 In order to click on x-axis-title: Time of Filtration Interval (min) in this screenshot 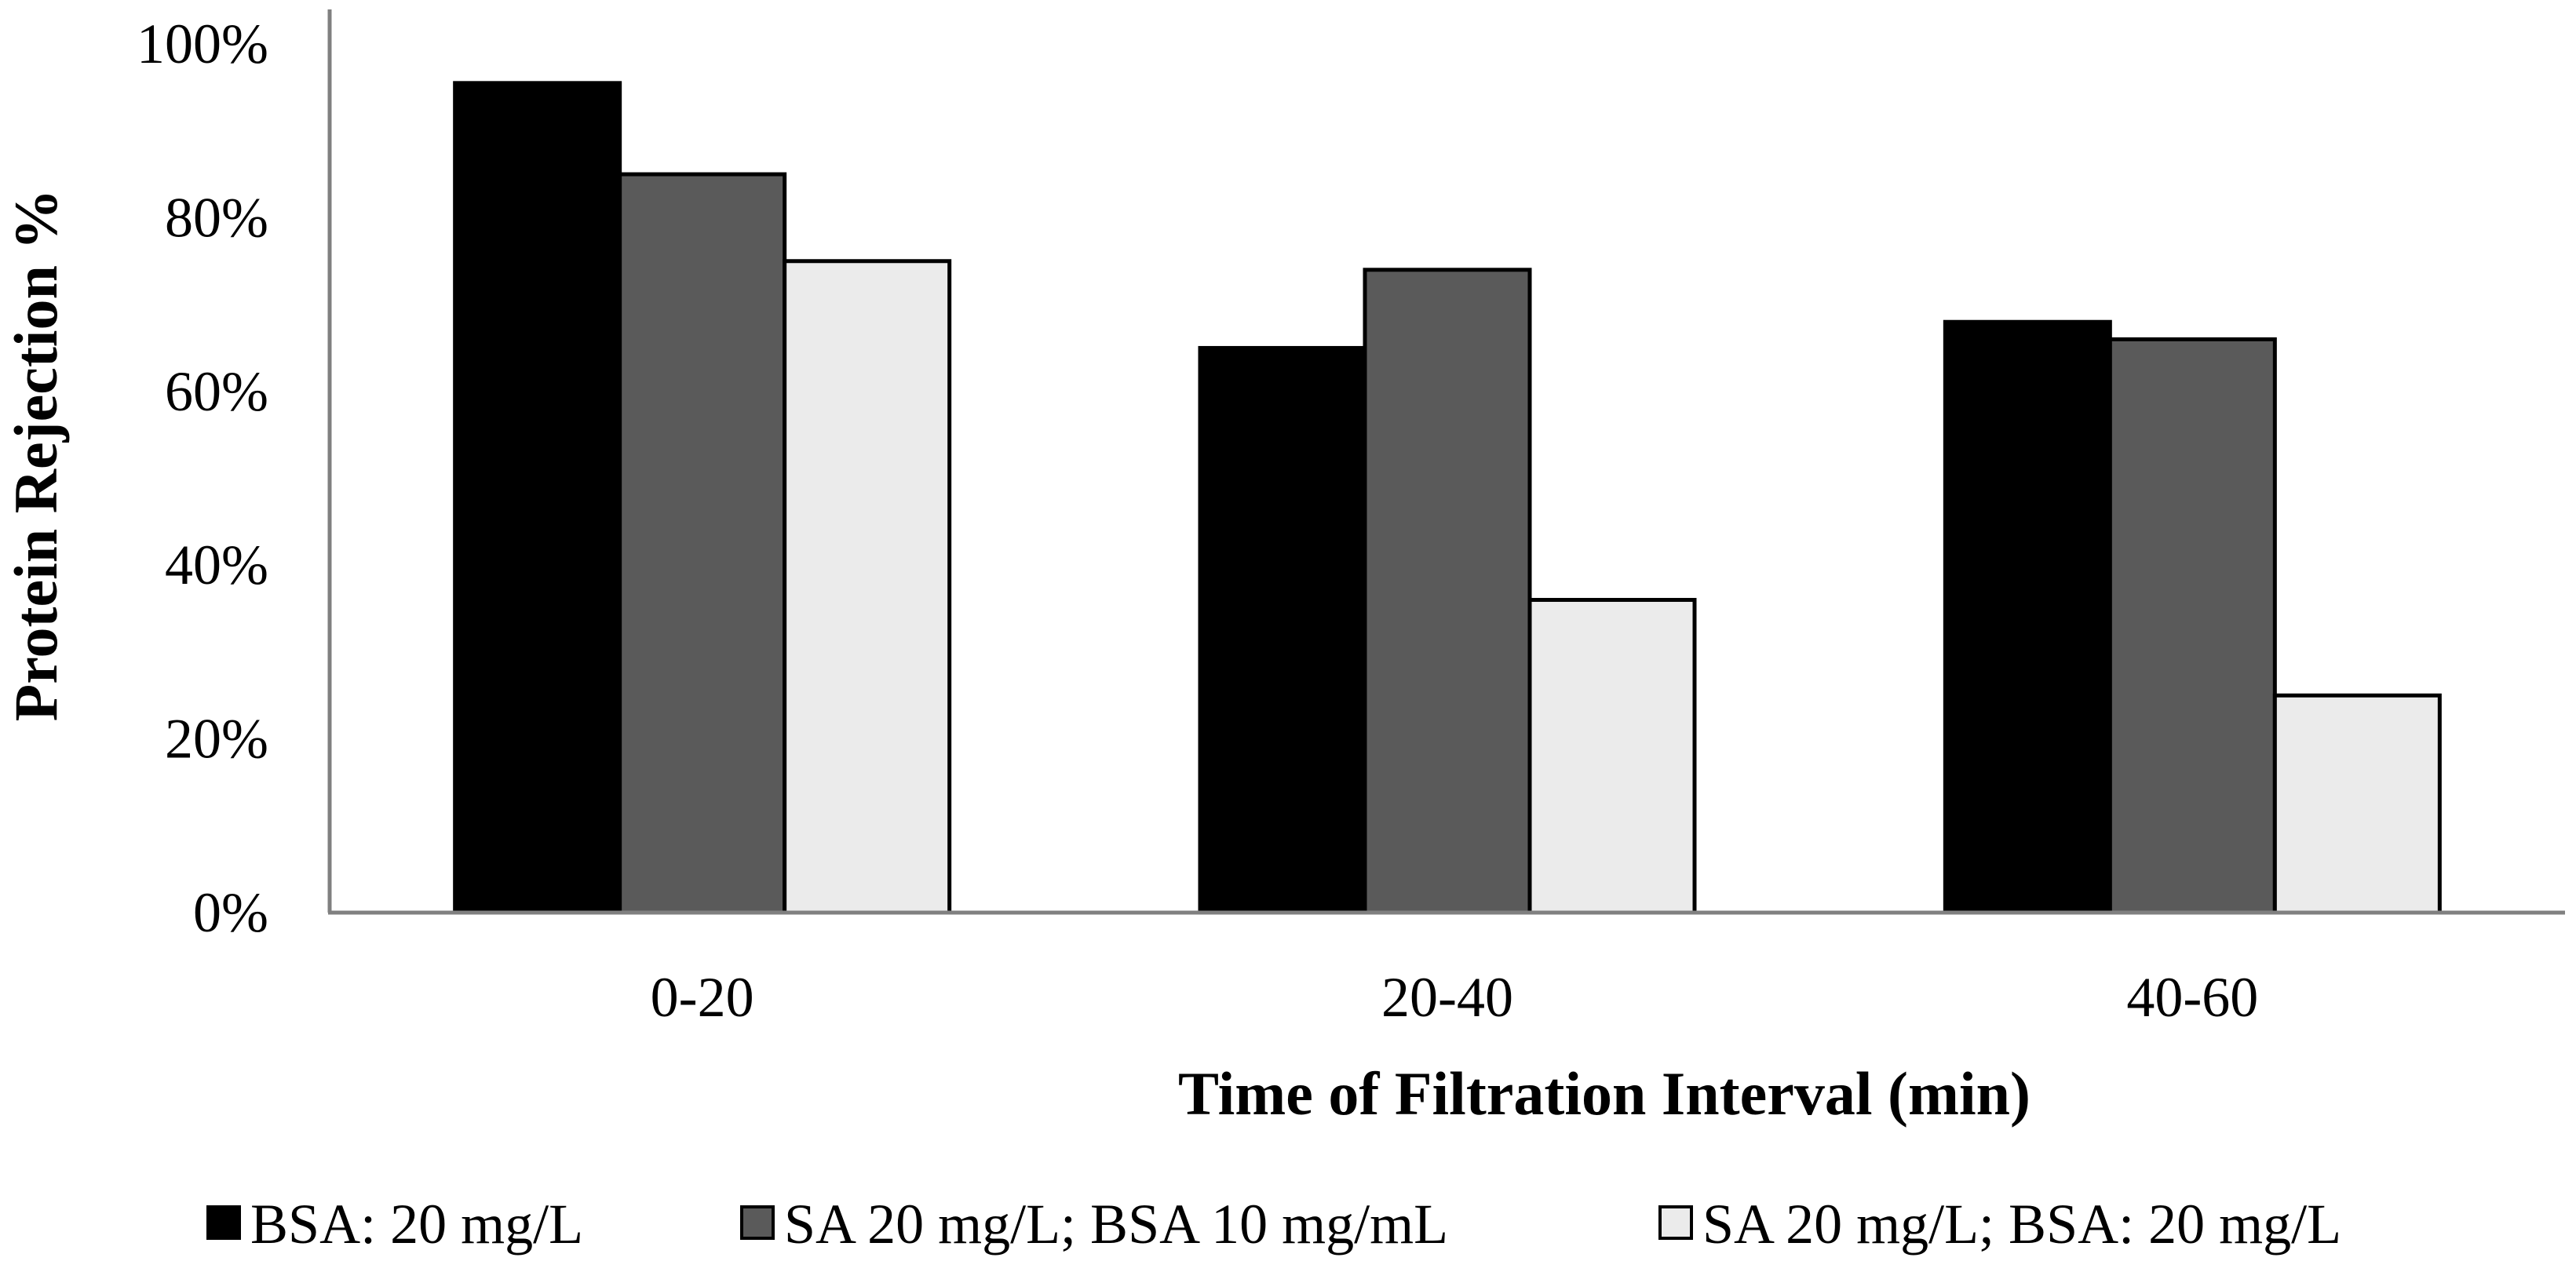, I will do `click(1604, 1093)`.